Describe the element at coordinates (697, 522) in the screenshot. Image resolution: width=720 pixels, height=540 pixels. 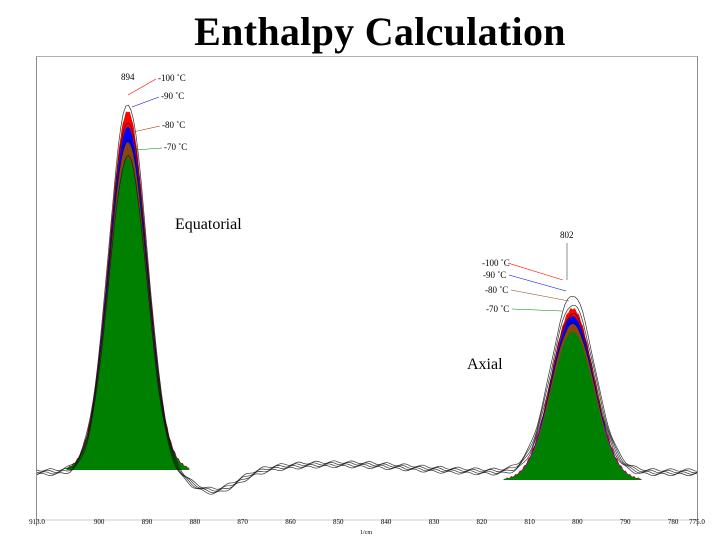
I see `x-tick-label: 775.0` at that location.